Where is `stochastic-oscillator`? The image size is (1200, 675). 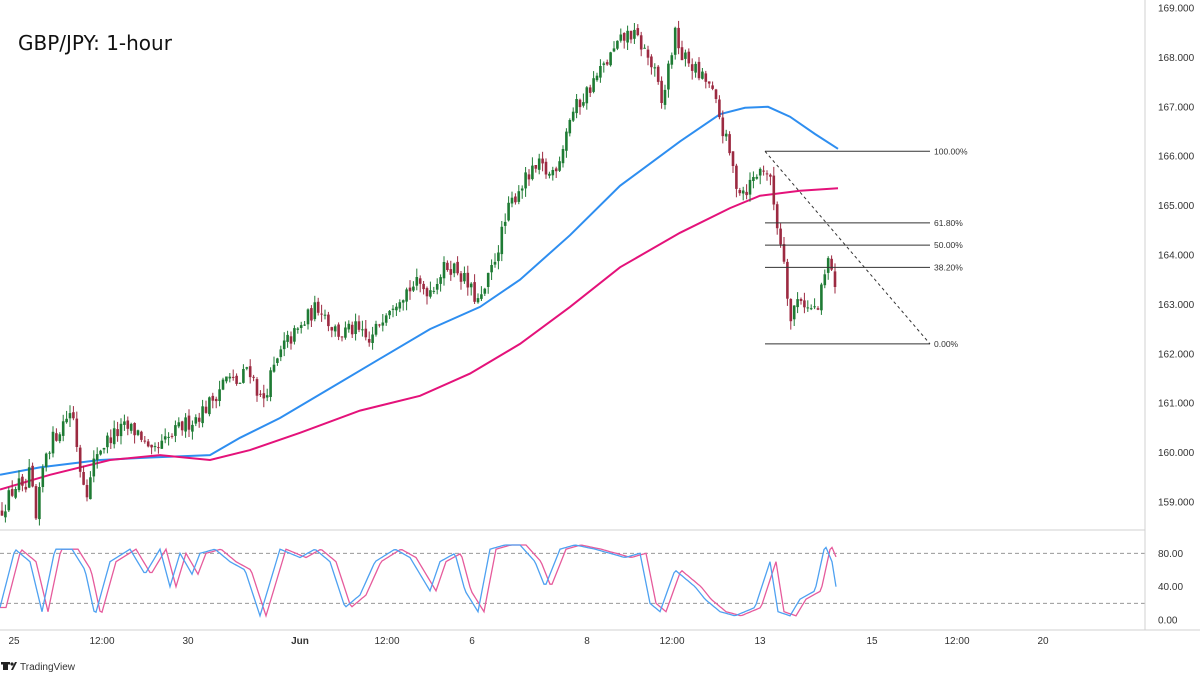 stochastic-oscillator is located at coordinates (572, 581).